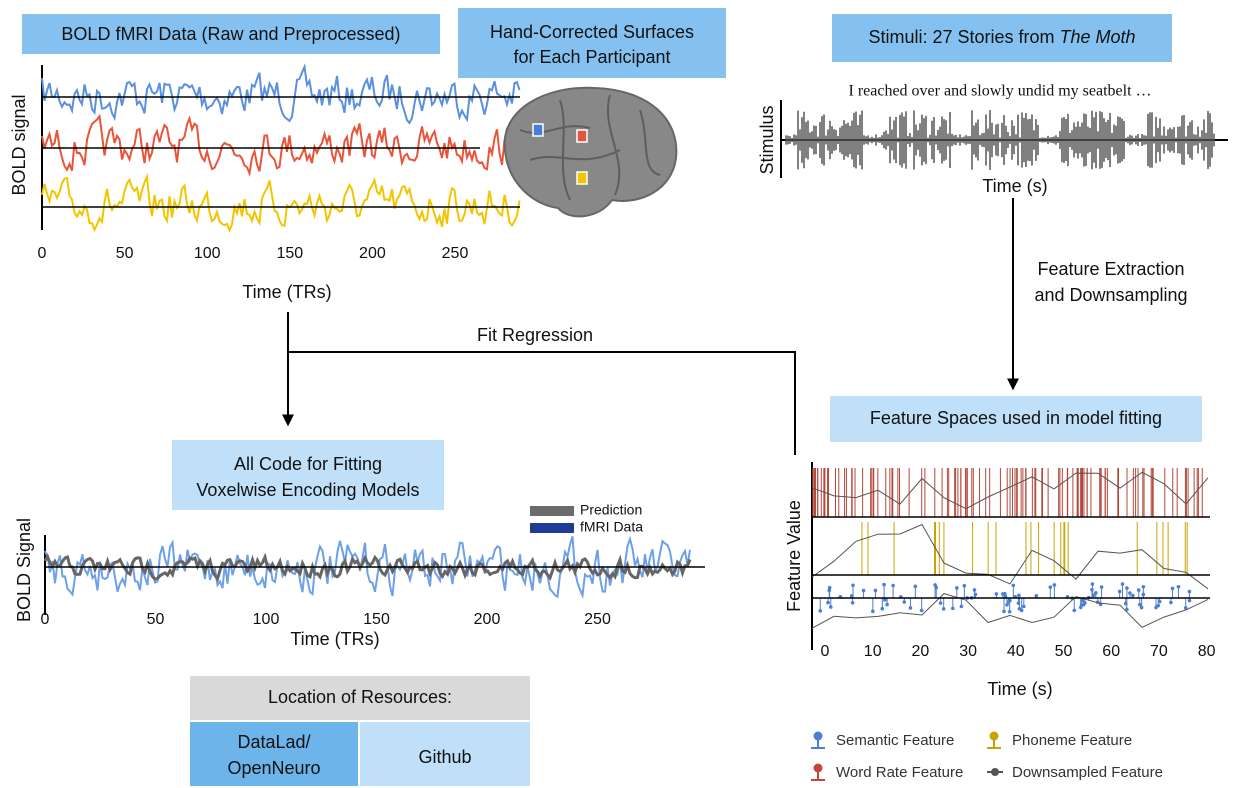  I want to click on prediction-trace, so click(367, 567).